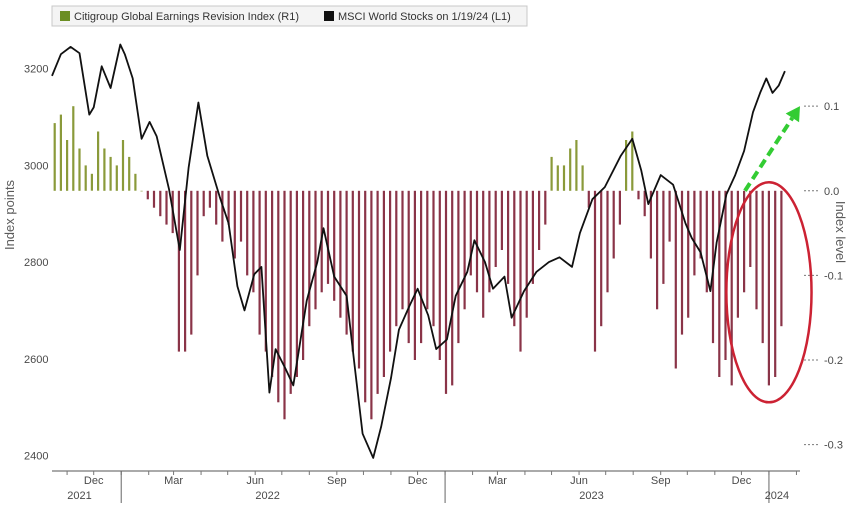 This screenshot has width=848, height=505. I want to click on x-year-label: 2024, so click(777, 496).